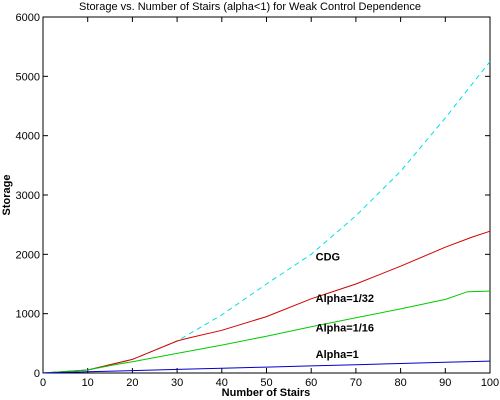  What do you see at coordinates (7, 195) in the screenshot?
I see `y-axis-label: Storage` at bounding box center [7, 195].